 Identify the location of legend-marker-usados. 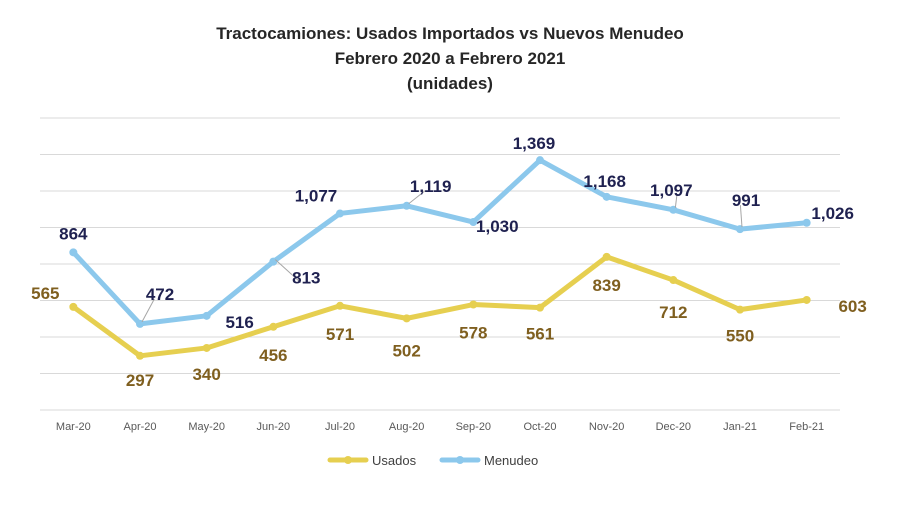
(348, 460).